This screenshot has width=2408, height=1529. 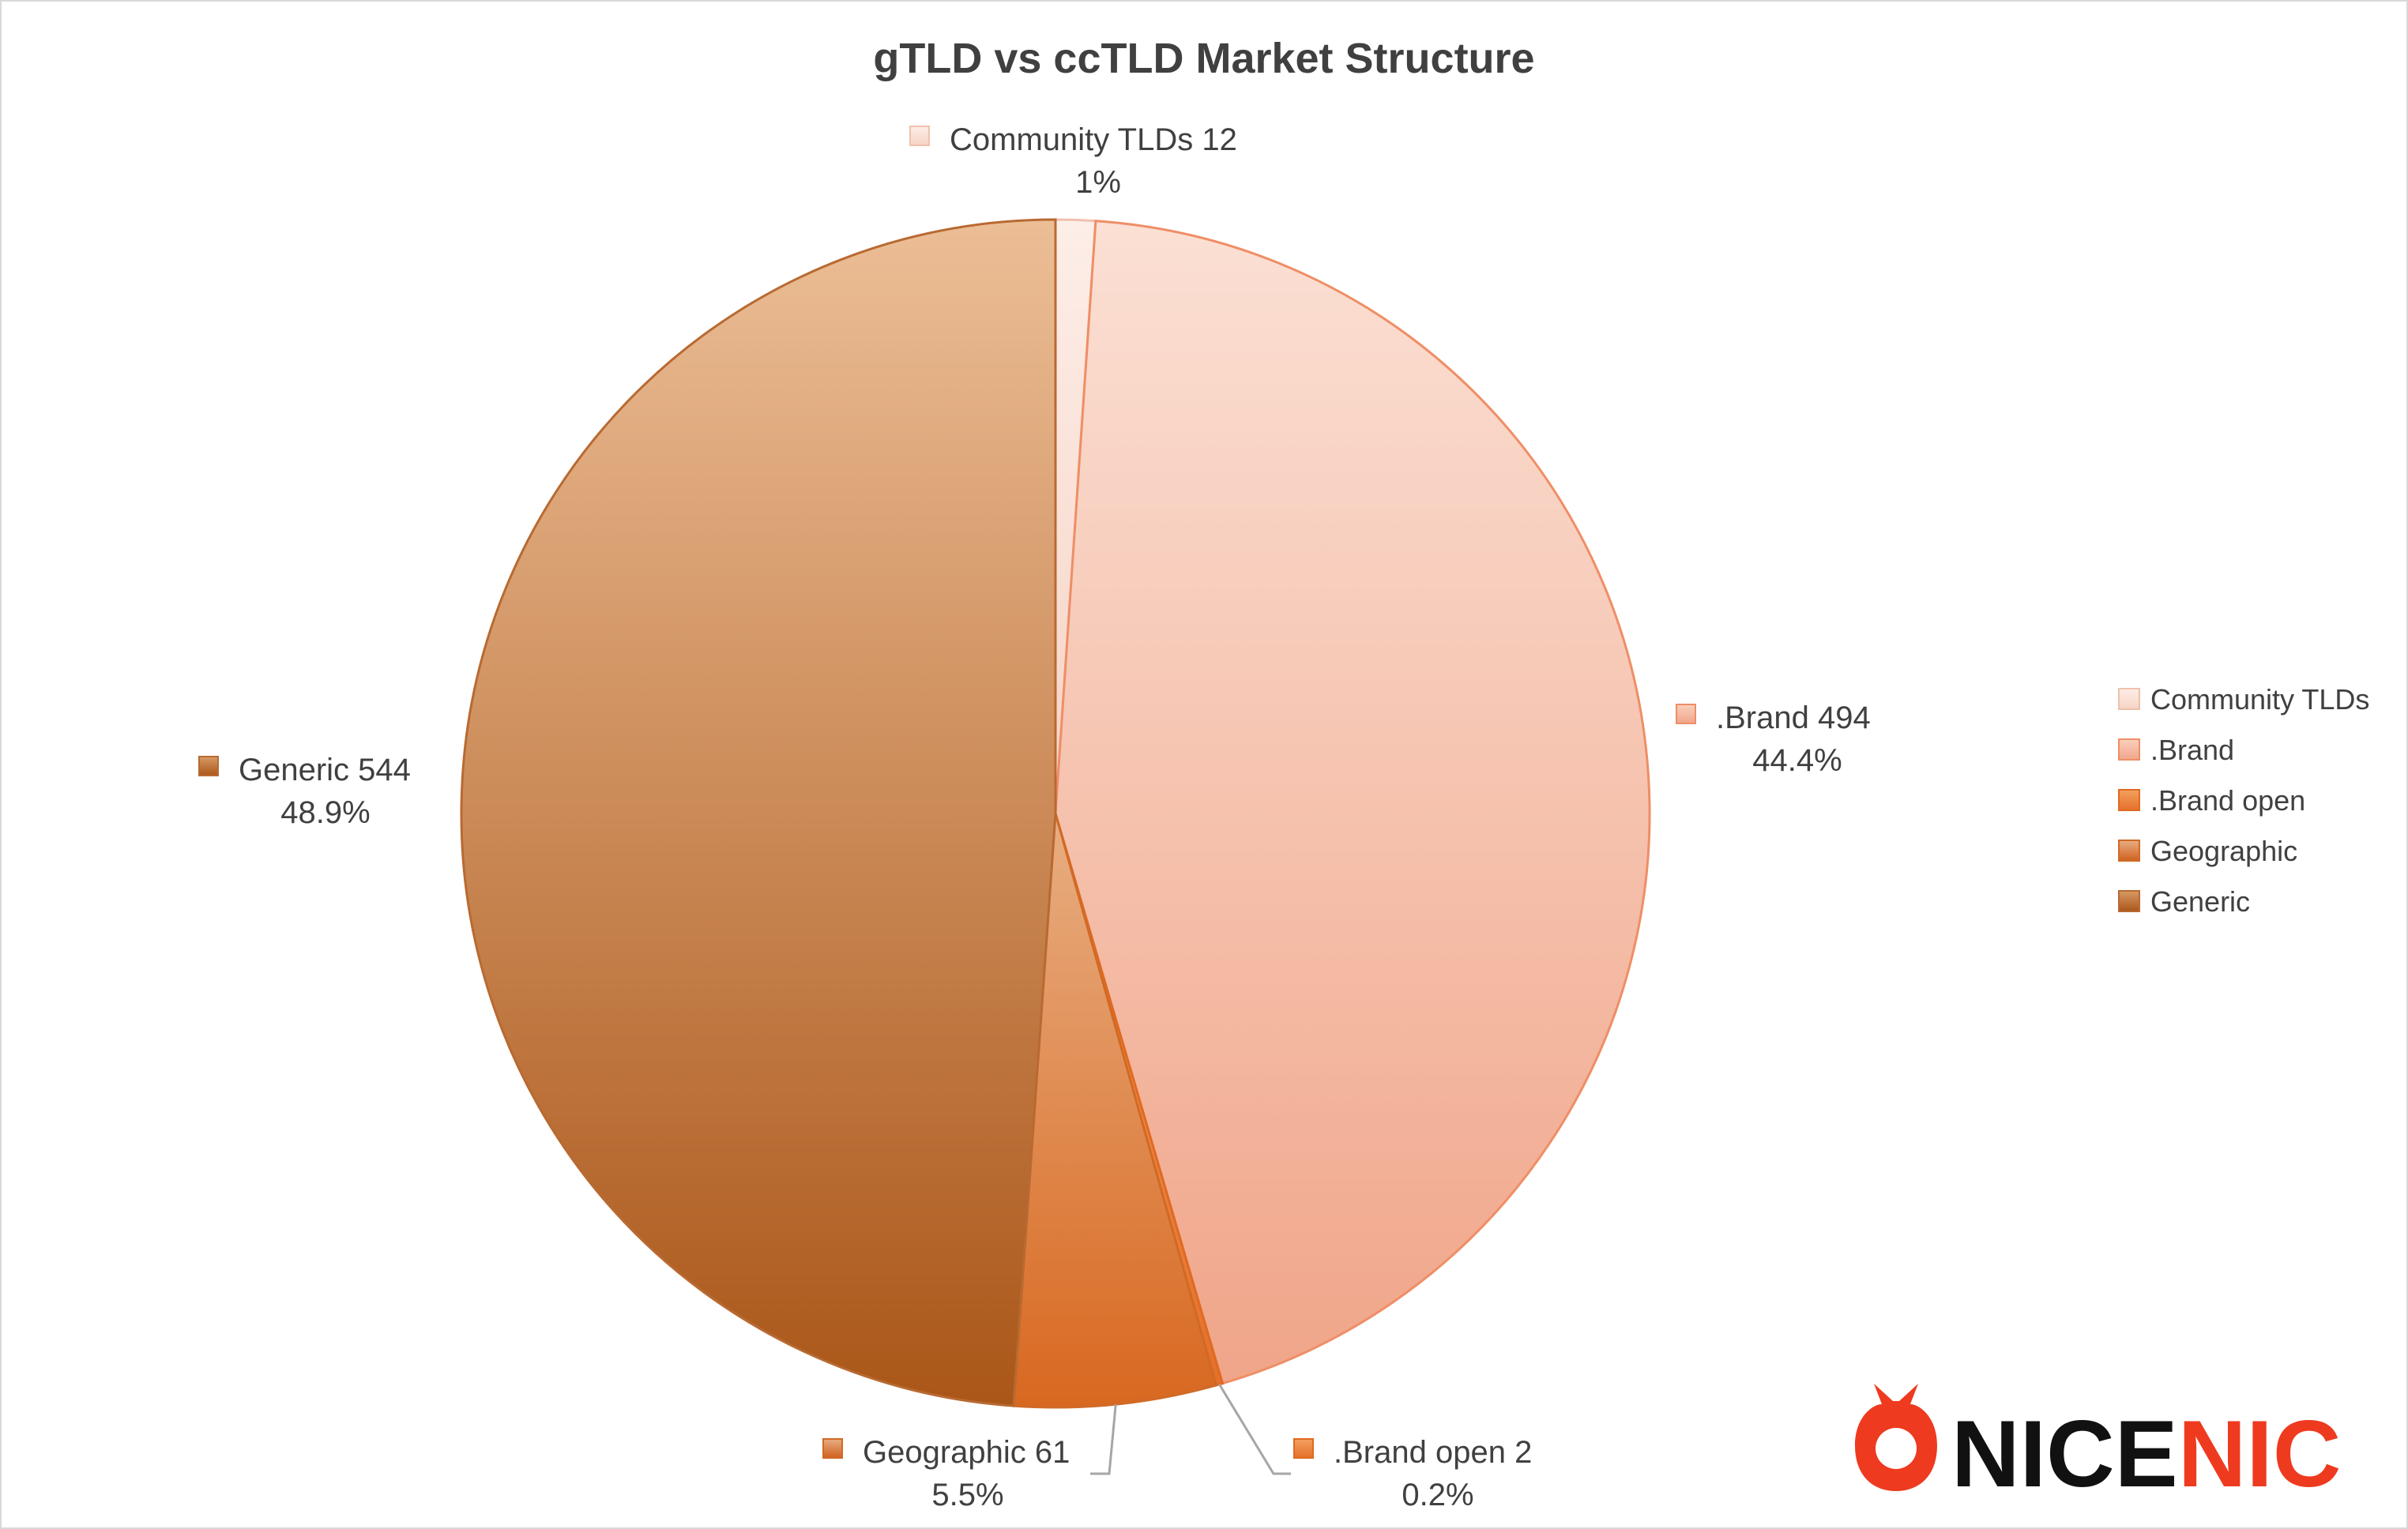 I want to click on nicenic-logo: NICENIC, so click(x=2098, y=1445).